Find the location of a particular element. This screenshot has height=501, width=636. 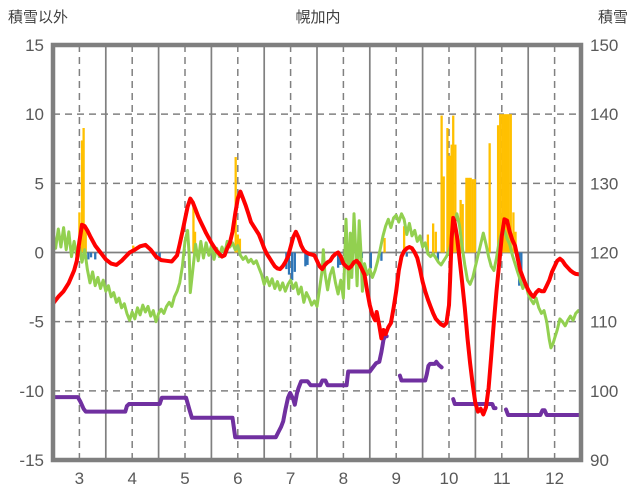

x-tick-label: 4 is located at coordinates (131, 478).